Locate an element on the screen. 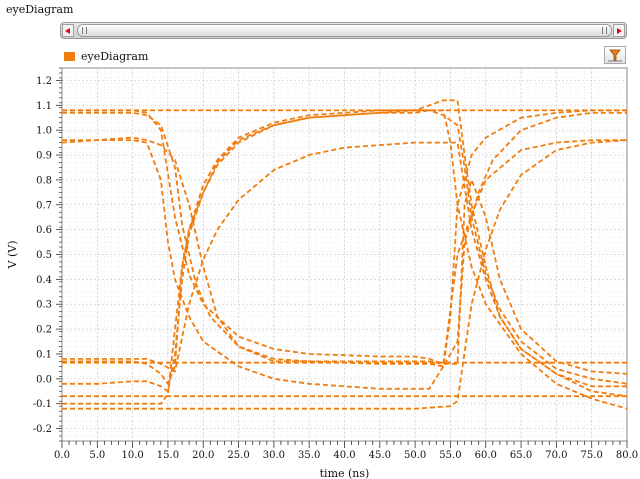  x-tick-label: 50.0 is located at coordinates (415, 455).